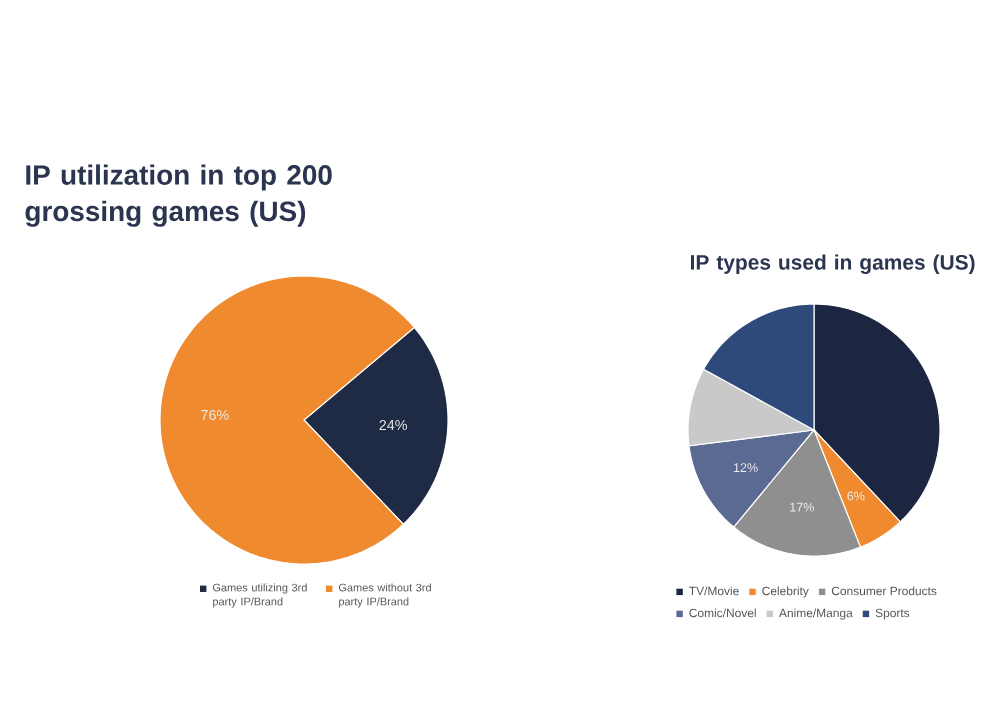 Image resolution: width=1000 pixels, height=724 pixels. Describe the element at coordinates (178, 195) in the screenshot. I see `chart-title: IP utilization in top 200 grossing games (US)` at that location.